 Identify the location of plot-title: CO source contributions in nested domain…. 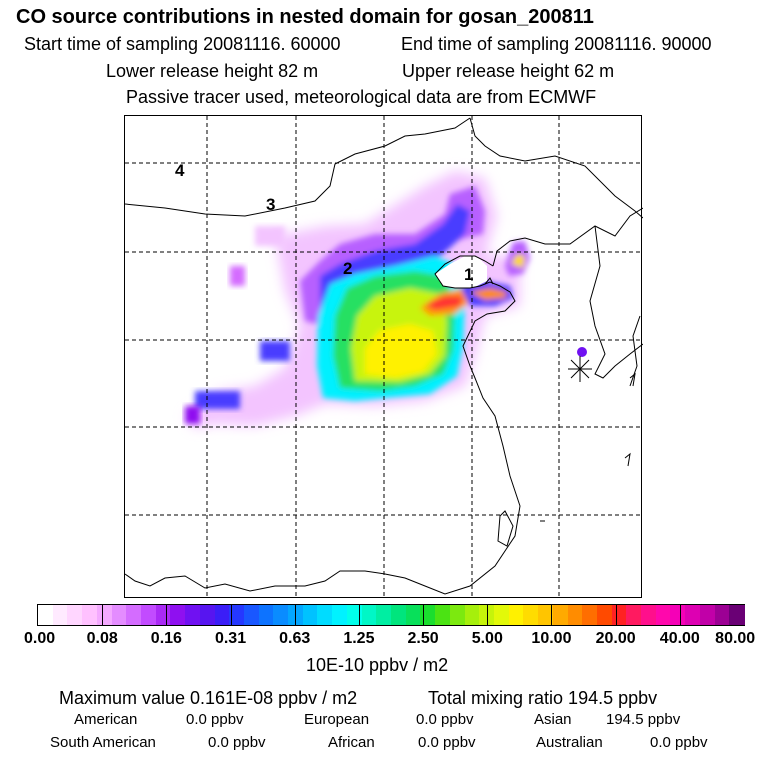
(305, 17).